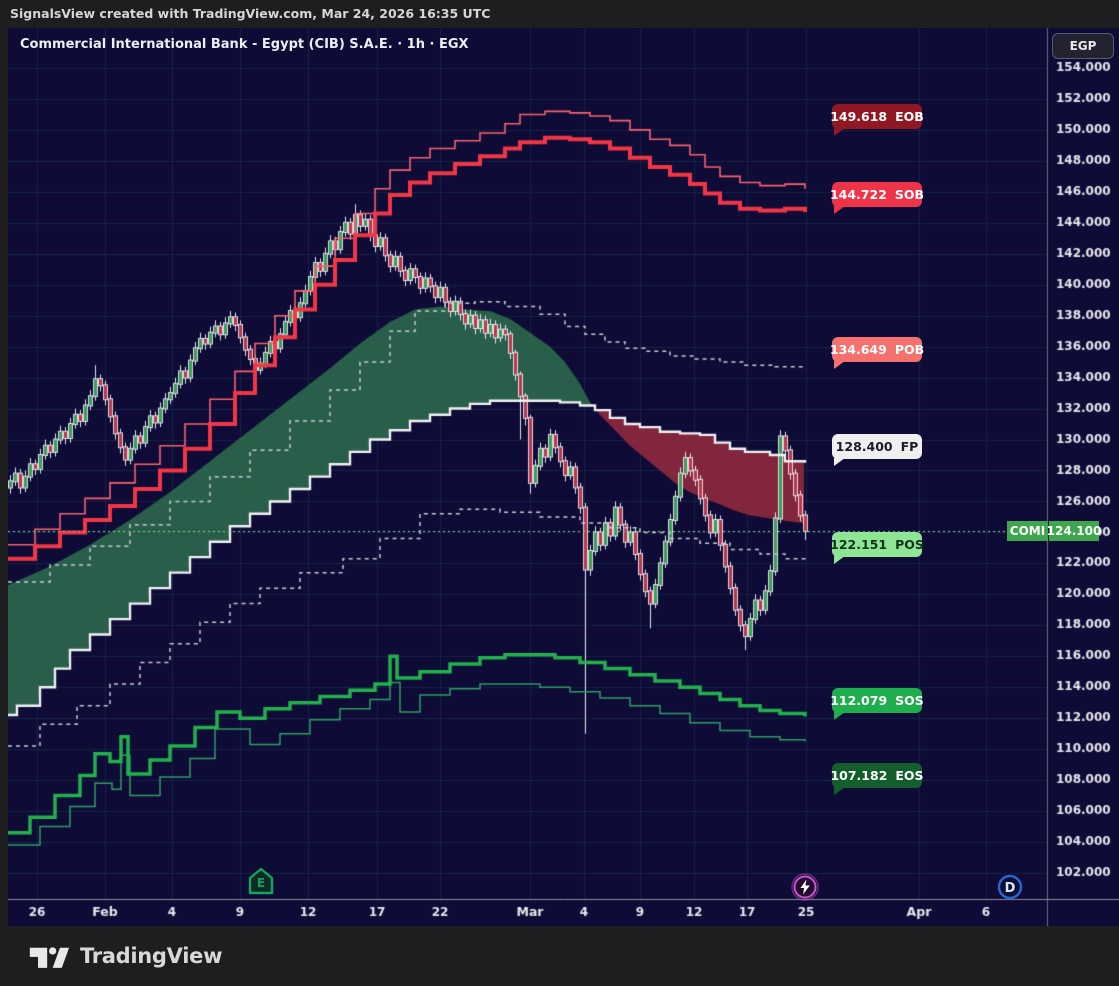  Describe the element at coordinates (49, 956) in the screenshot. I see `tradingview-logo-icon` at that location.